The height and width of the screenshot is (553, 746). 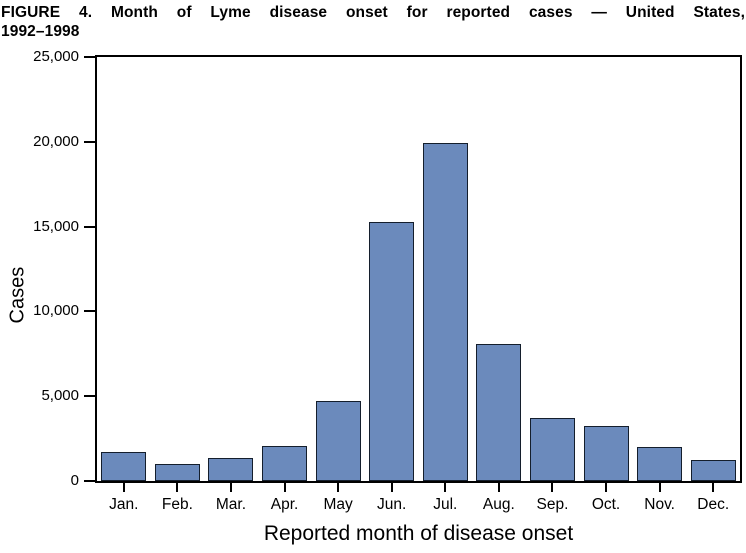 I want to click on bar-dec, so click(x=713, y=470).